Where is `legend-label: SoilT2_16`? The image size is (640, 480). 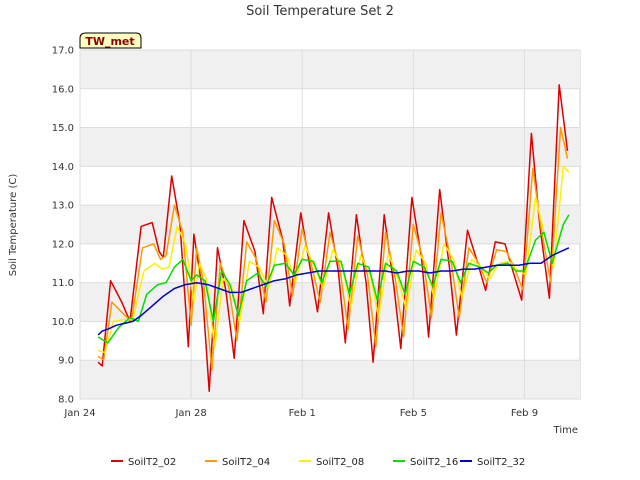 legend-label: SoilT2_16 is located at coordinates (434, 462).